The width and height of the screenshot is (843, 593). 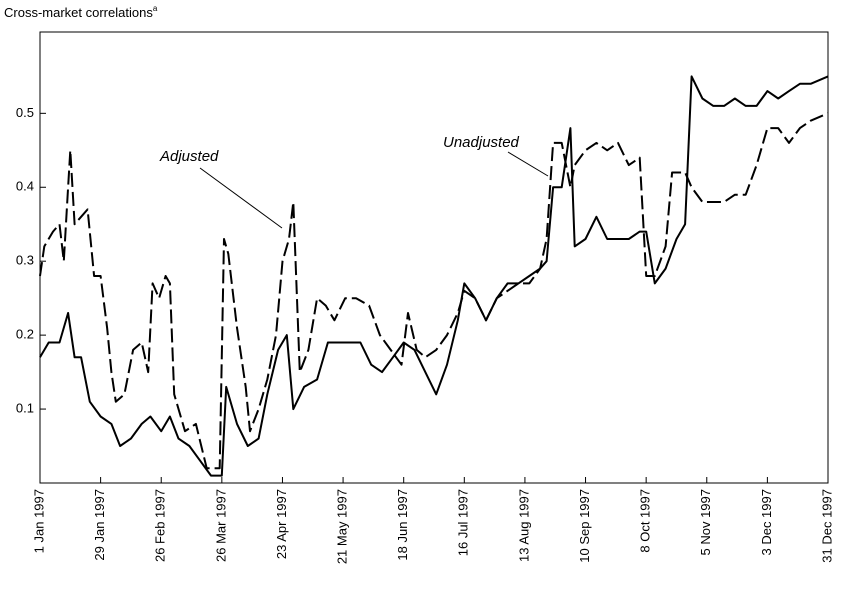 What do you see at coordinates (705, 522) in the screenshot?
I see `x-tick-label: 5 Nov 1997` at bounding box center [705, 522].